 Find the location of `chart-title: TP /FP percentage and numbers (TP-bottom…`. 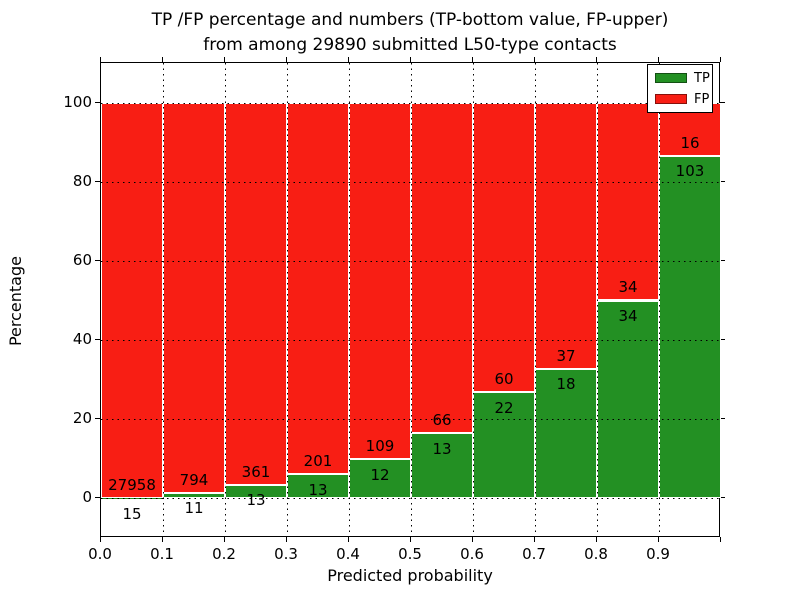

chart-title: TP /FP percentage and numbers (TP-bottom… is located at coordinates (410, 33).